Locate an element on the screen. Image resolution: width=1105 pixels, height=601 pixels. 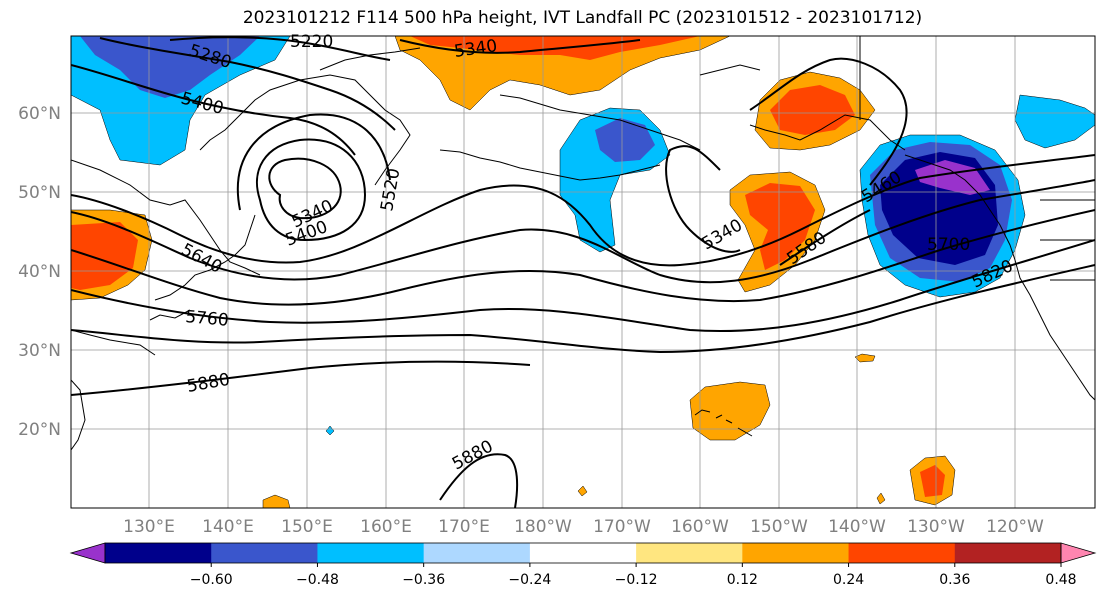
coastline-kamchatka is located at coordinates (310, 116).